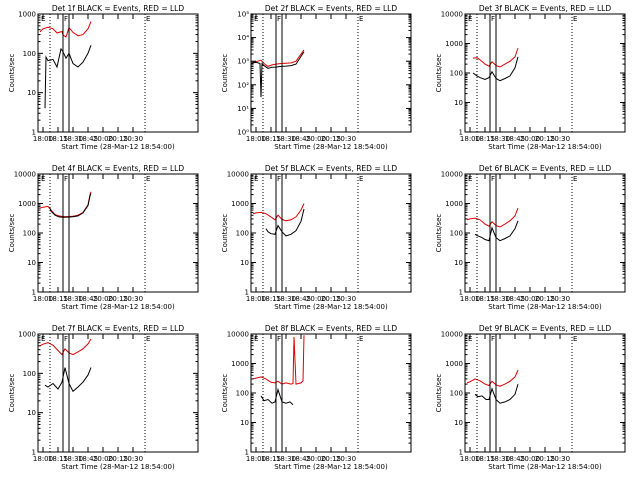  Describe the element at coordinates (331, 8) in the screenshot. I see `panel-title: Det 2f BLACK = Events, RED = LLD` at that location.